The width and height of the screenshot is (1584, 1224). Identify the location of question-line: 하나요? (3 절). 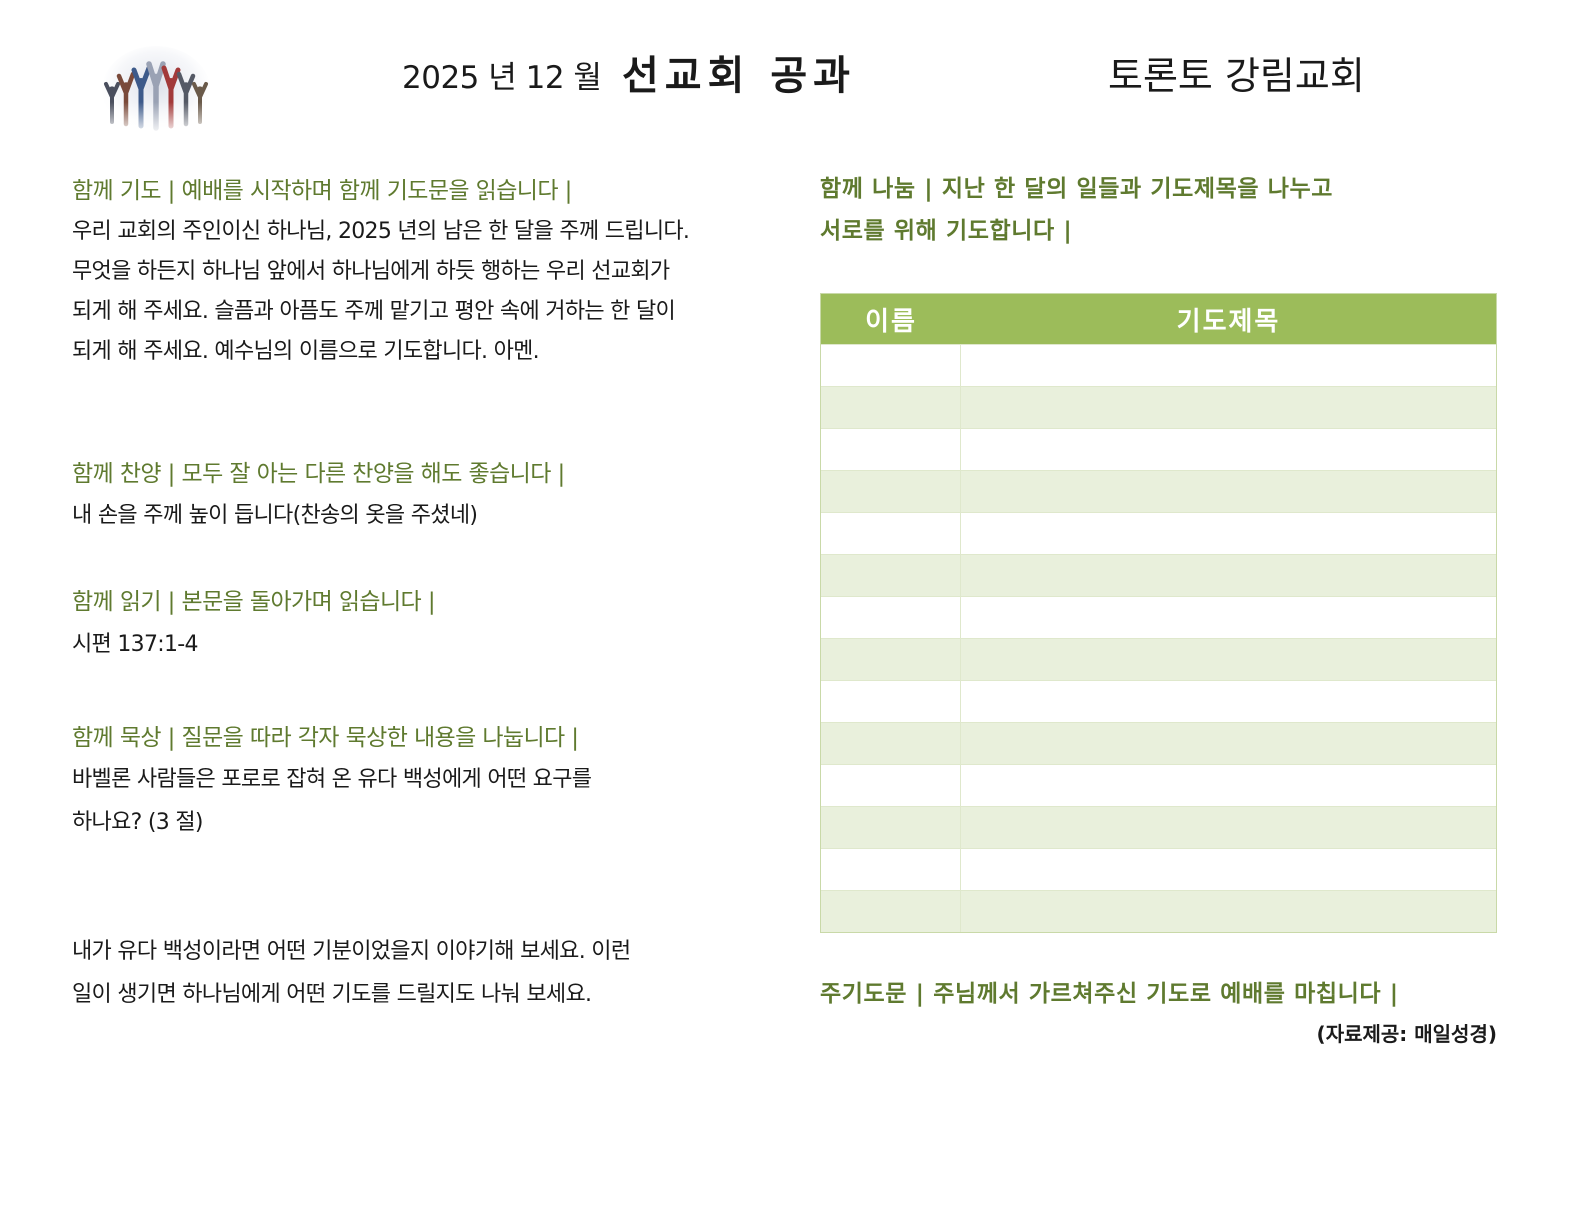
(137, 822).